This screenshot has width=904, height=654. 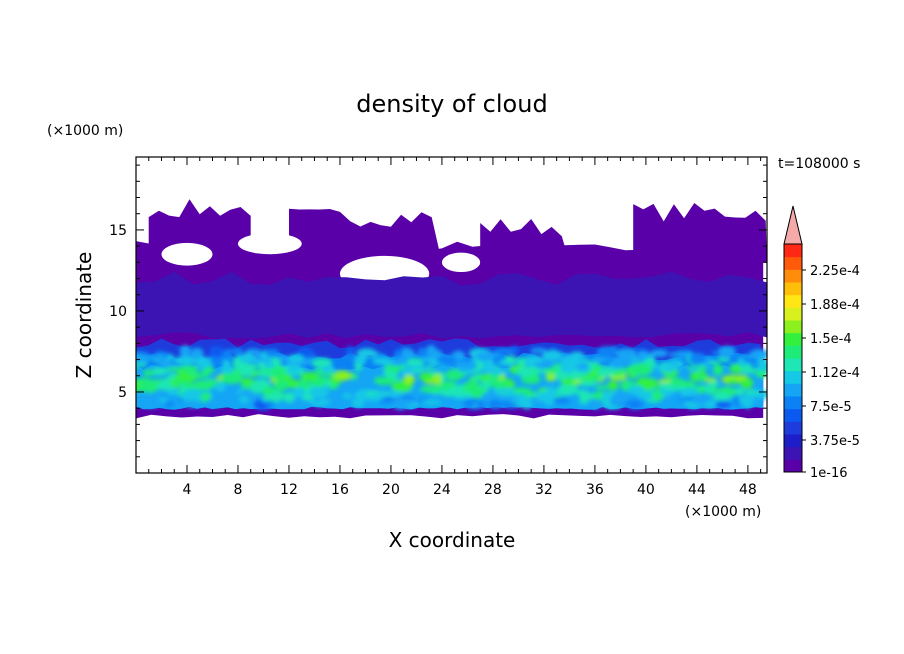 What do you see at coordinates (289, 490) in the screenshot?
I see `x-tick-label: 12` at bounding box center [289, 490].